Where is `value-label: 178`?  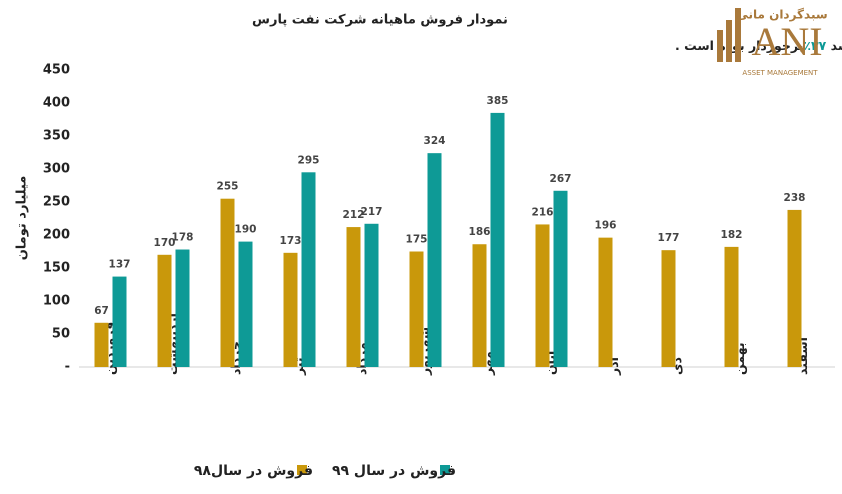
value-label: 178 is located at coordinates (183, 238).